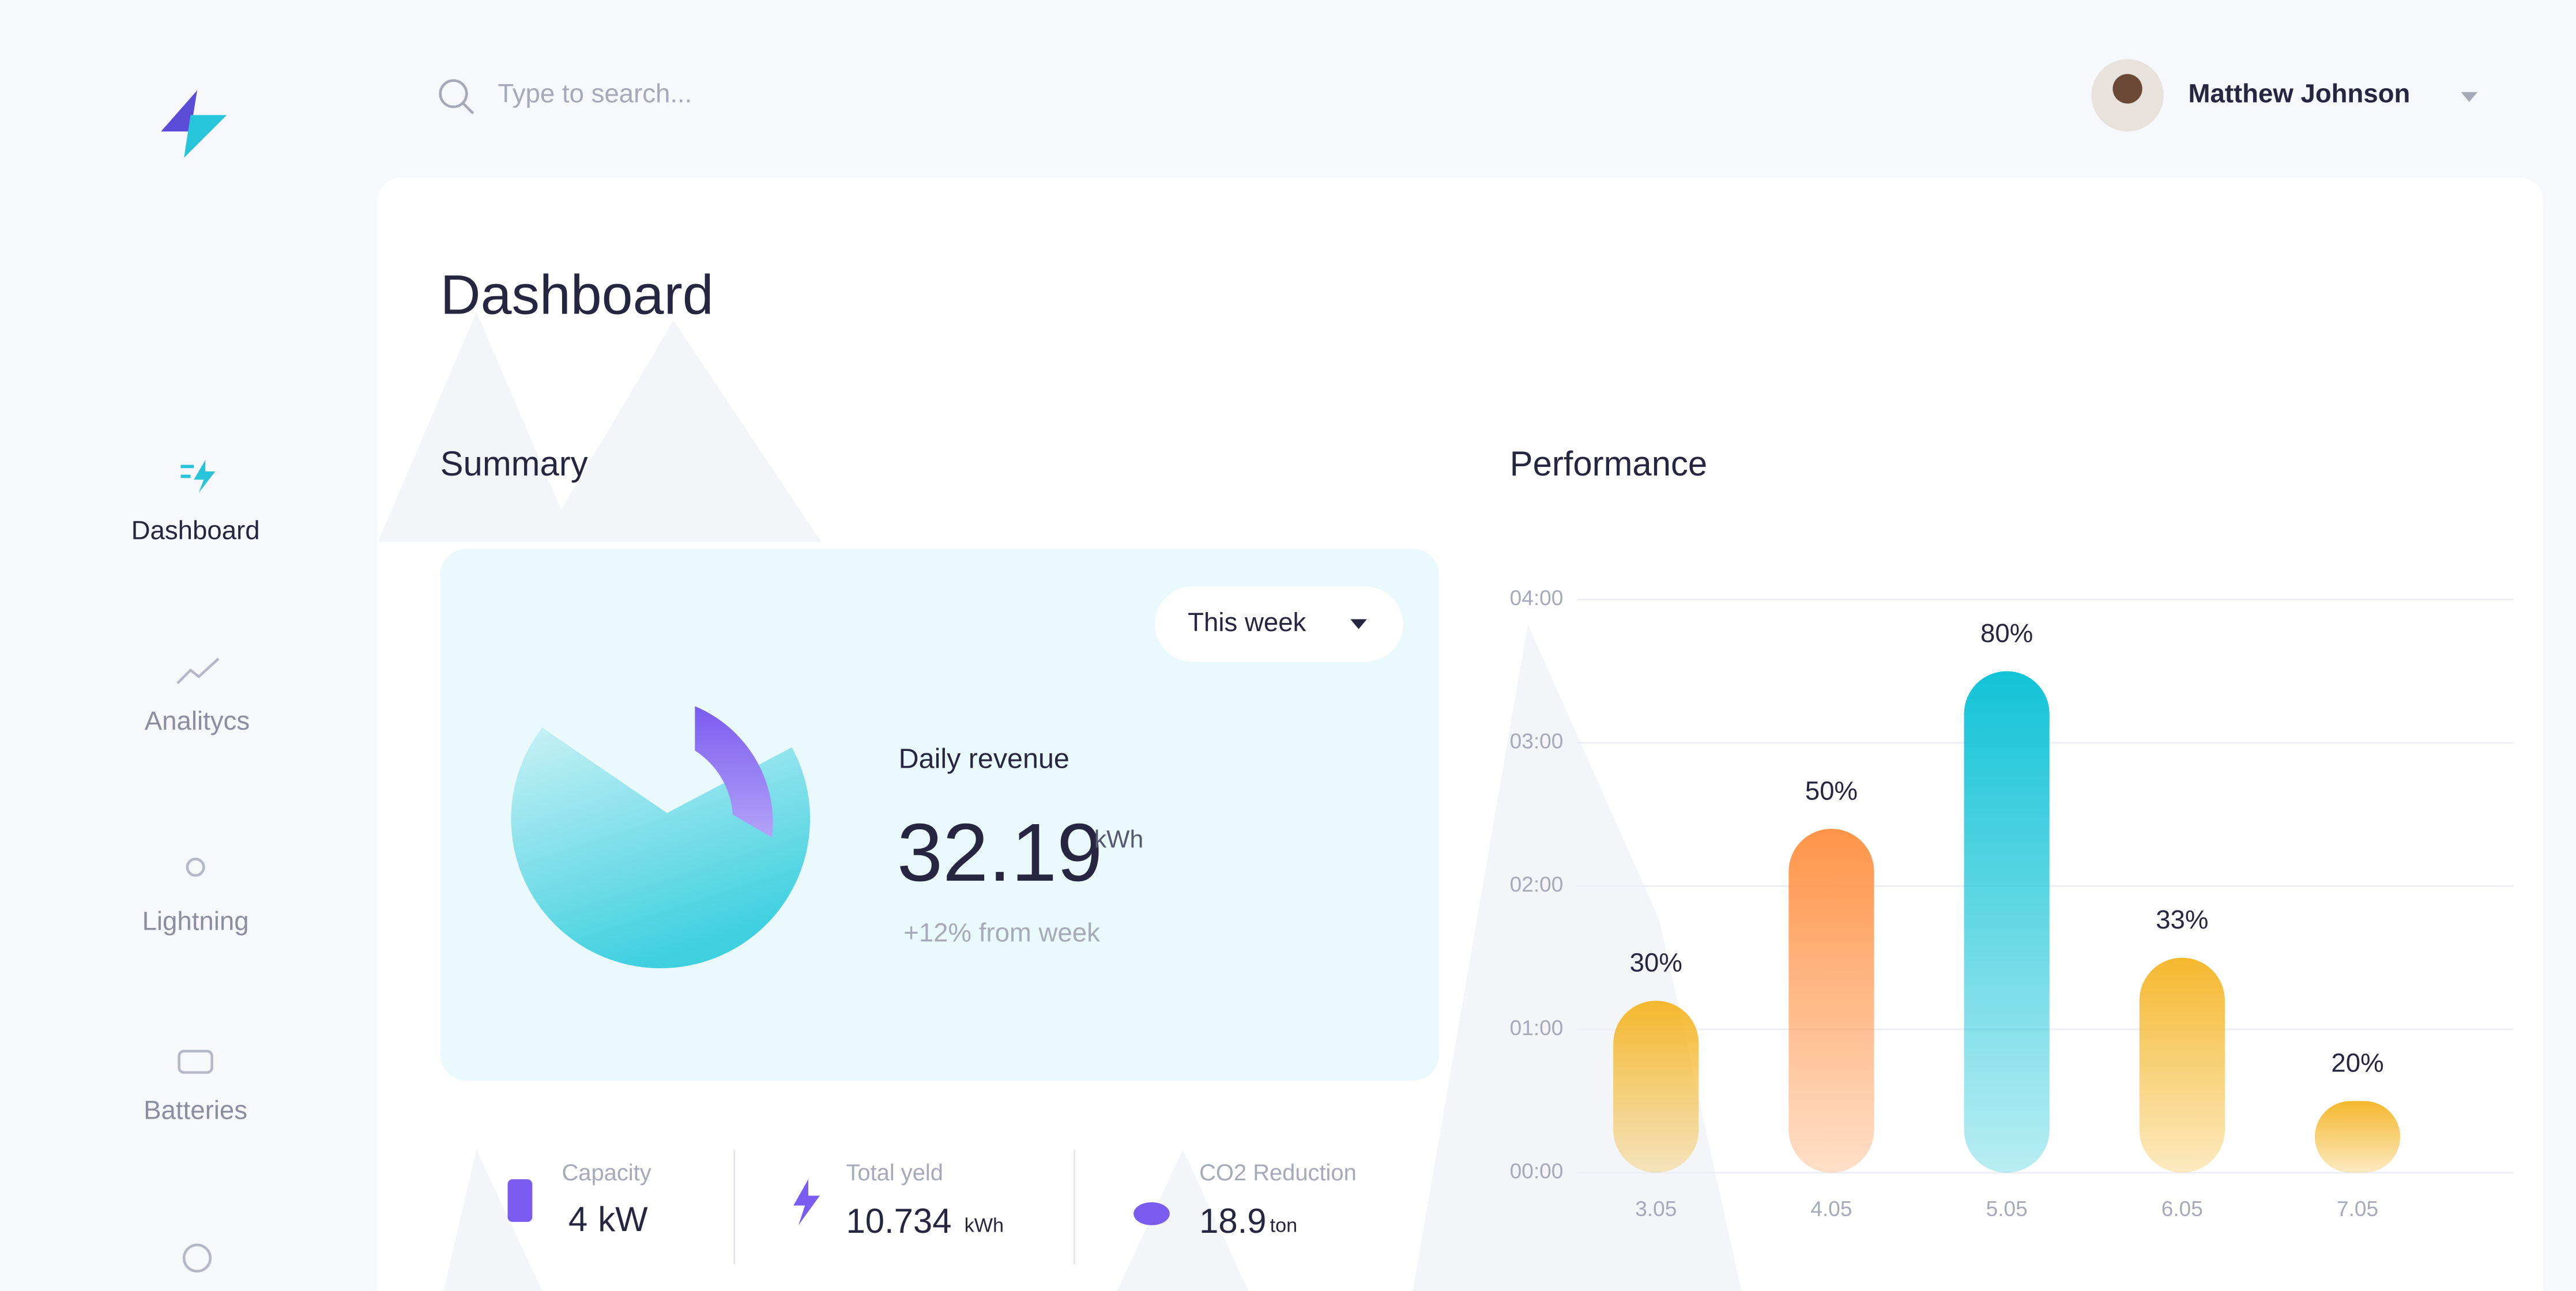  Describe the element at coordinates (577, 294) in the screenshot. I see `page-title: Dashboard` at that location.